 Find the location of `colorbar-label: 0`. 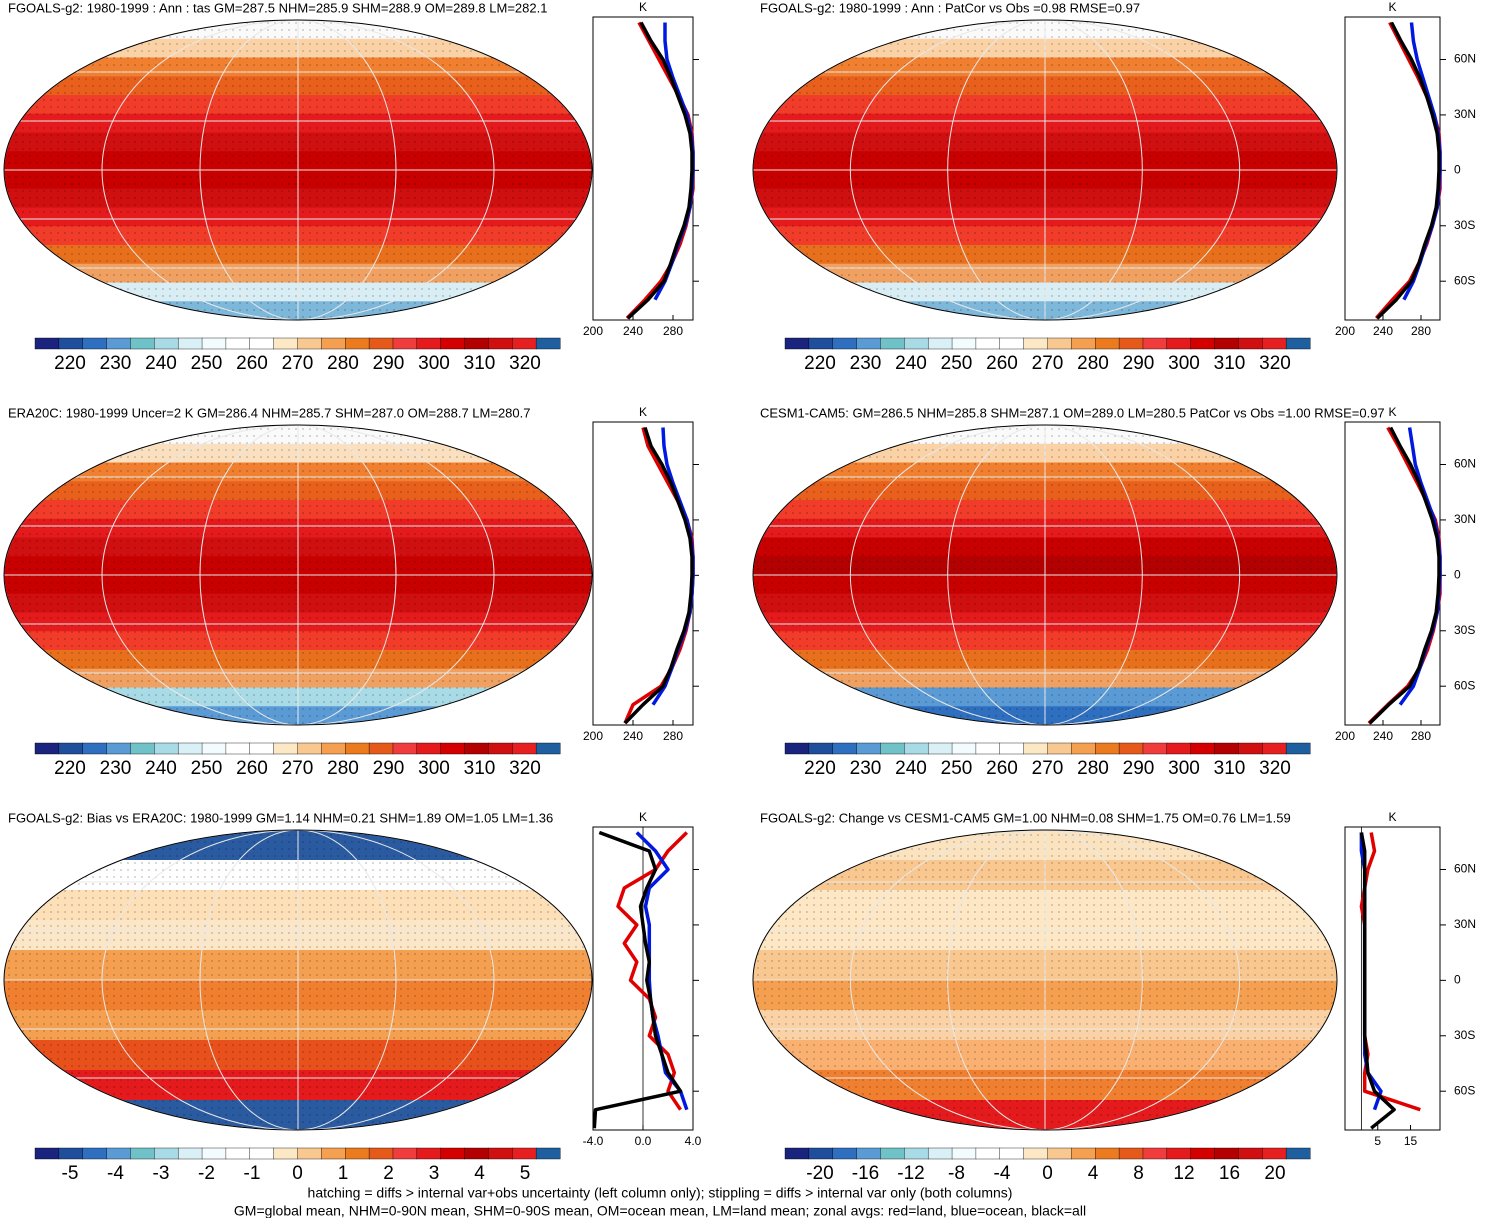

colorbar-label: 0 is located at coordinates (297, 1173).